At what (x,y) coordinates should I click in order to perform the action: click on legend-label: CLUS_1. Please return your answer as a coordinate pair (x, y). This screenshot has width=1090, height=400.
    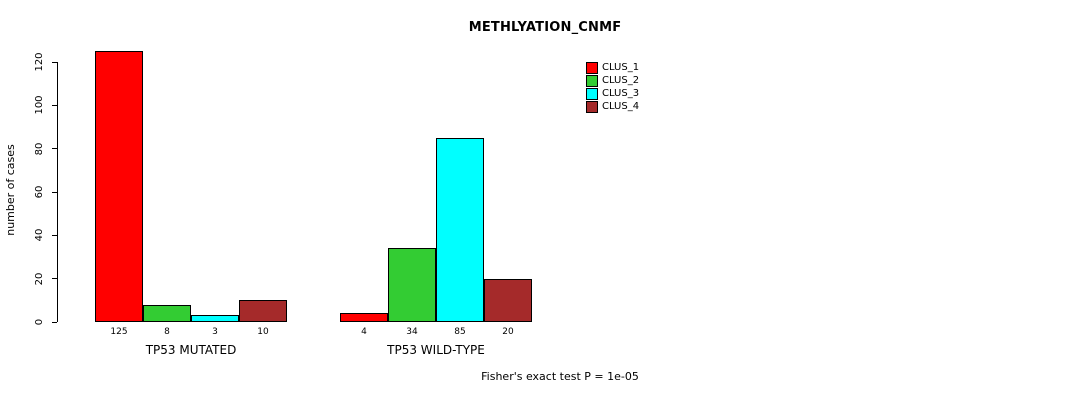
    Looking at the image, I should click on (621, 67).